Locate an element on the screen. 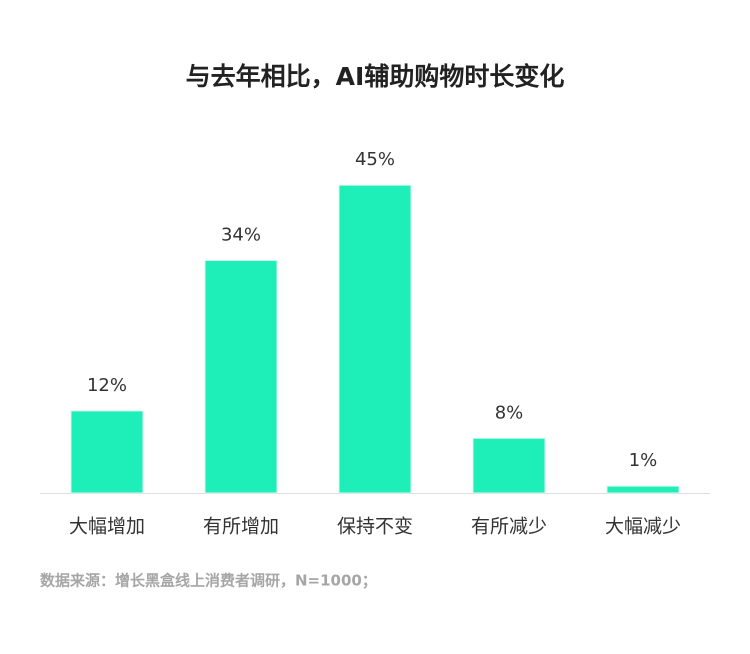 This screenshot has height=654, width=750. chart-title: 与去年相比，AI辅助购物时长变化 is located at coordinates (375, 76).